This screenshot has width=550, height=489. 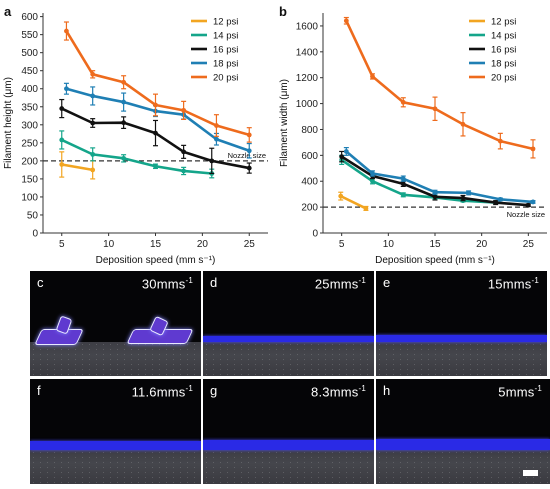 I want to click on photo-panel-e: e 15mms-1, so click(x=461, y=323).